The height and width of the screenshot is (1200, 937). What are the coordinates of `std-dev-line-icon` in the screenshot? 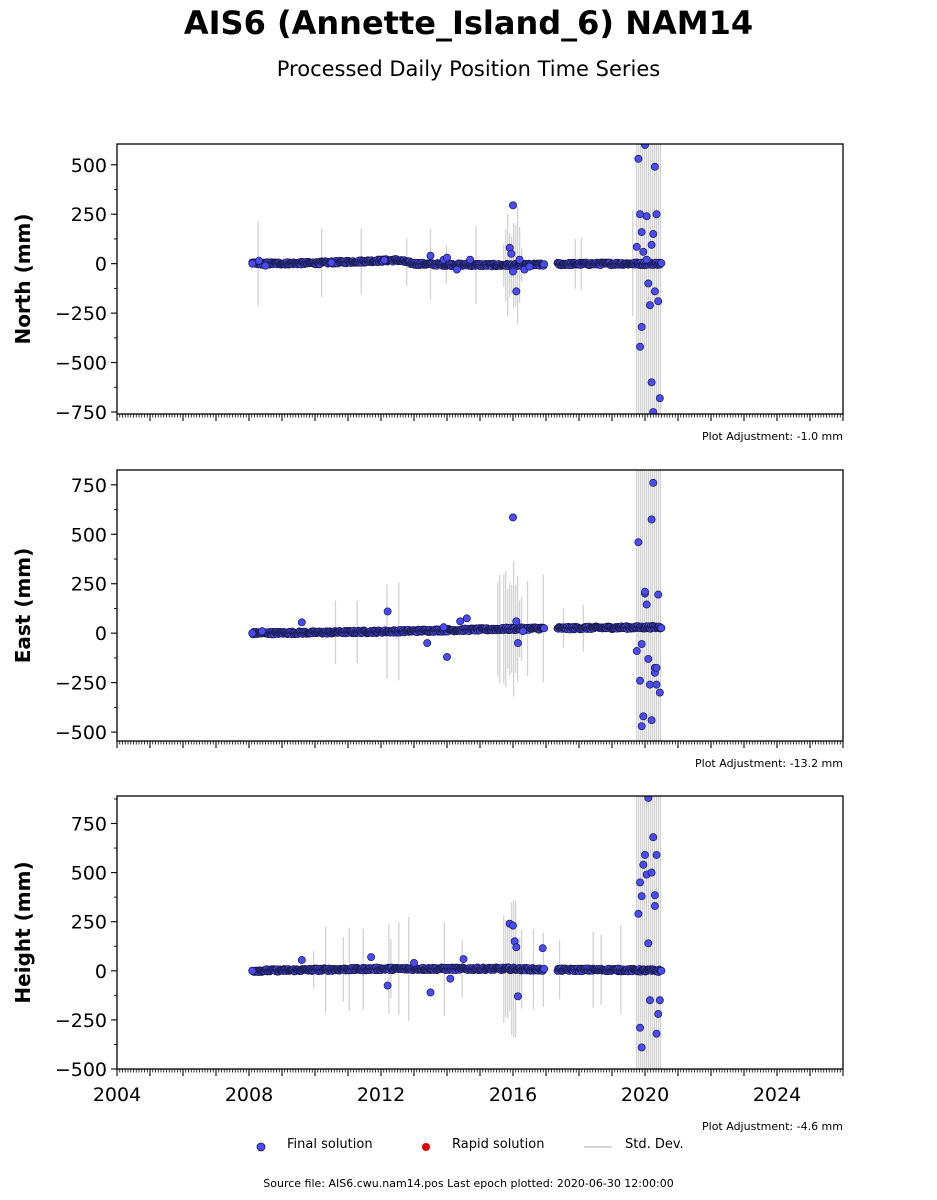 It's located at (598, 1147).